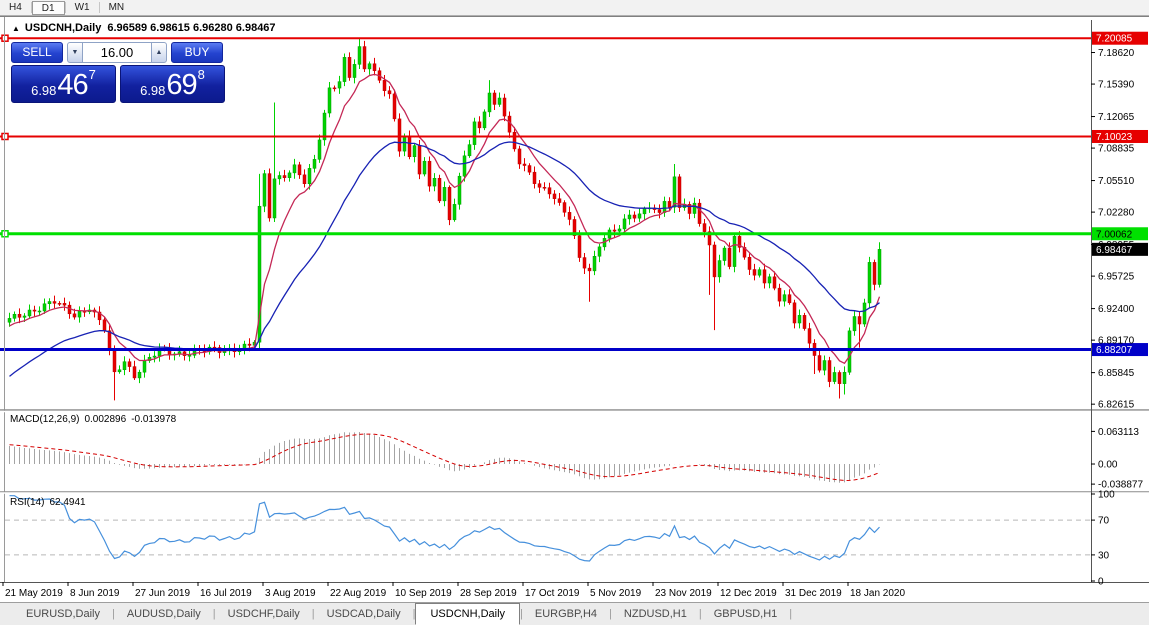 Image resolution: width=1149 pixels, height=625 pixels. What do you see at coordinates (72, 85) in the screenshot?
I see `sell-price-main: 46` at bounding box center [72, 85].